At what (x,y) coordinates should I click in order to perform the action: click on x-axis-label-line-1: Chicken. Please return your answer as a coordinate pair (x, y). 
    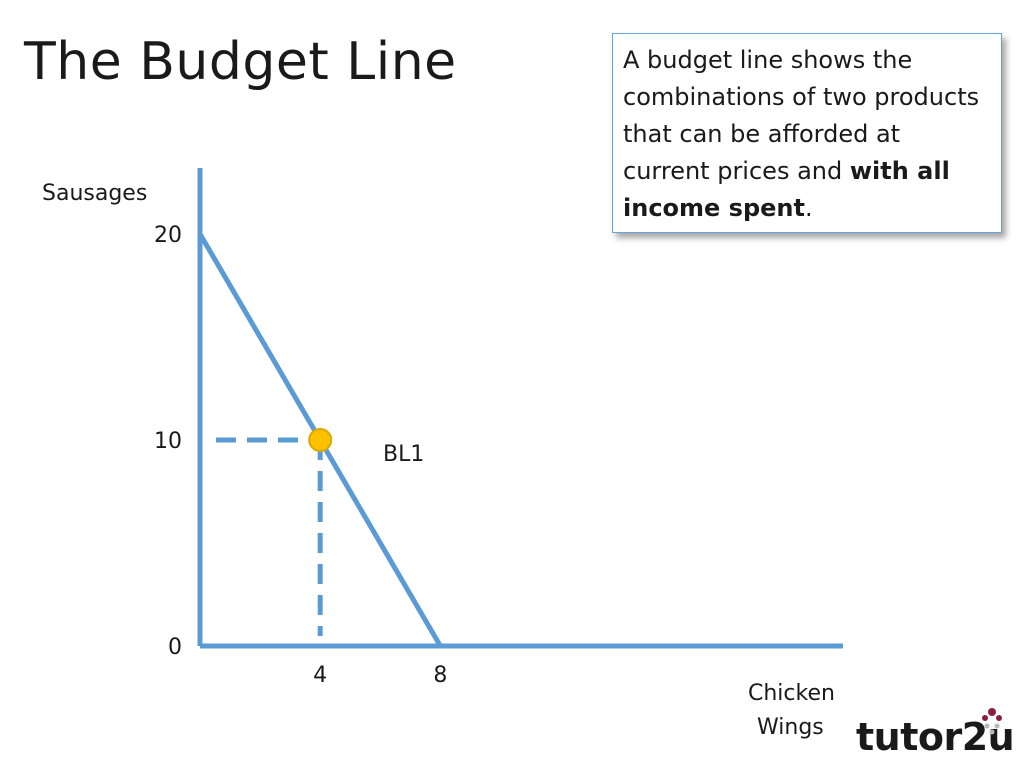
    Looking at the image, I should click on (791, 693).